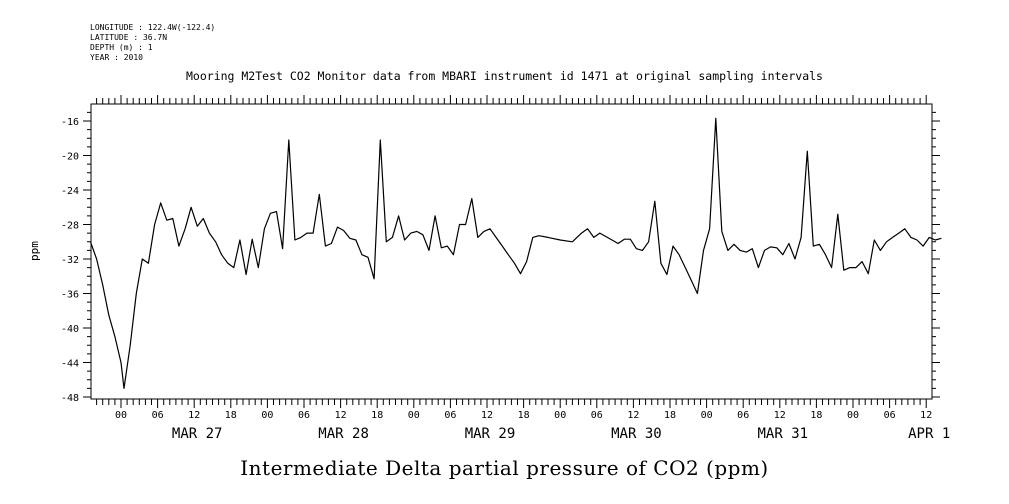 The image size is (1009, 504). What do you see at coordinates (490, 434) in the screenshot?
I see `x-day-label: MAR 29` at bounding box center [490, 434].